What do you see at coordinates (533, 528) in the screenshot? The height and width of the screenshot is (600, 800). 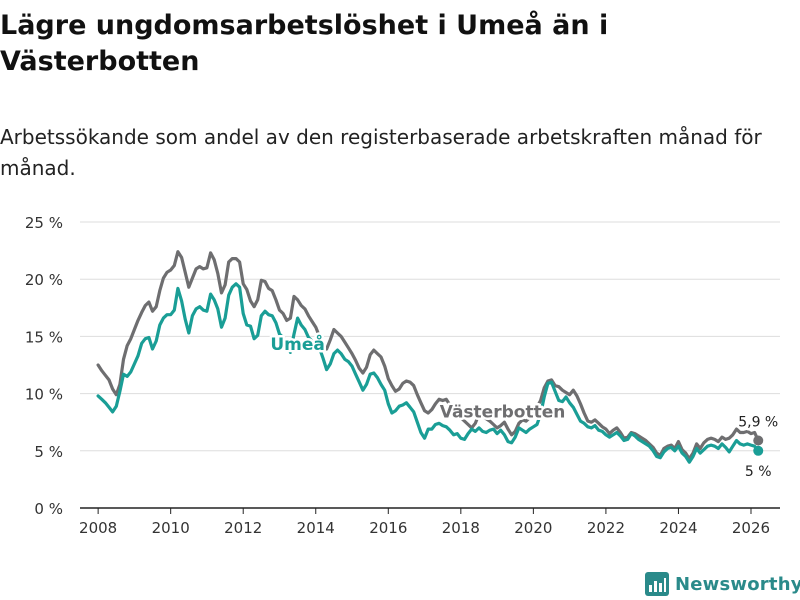 I see `x-tick-label: 2020` at bounding box center [533, 528].